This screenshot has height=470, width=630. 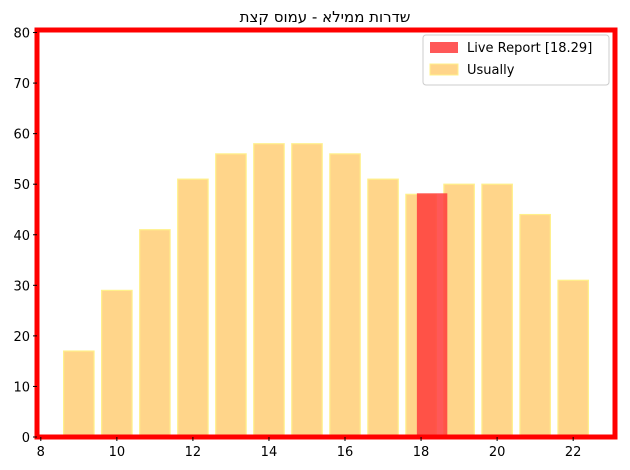 I want to click on x-tick-label: 18, so click(x=421, y=452).